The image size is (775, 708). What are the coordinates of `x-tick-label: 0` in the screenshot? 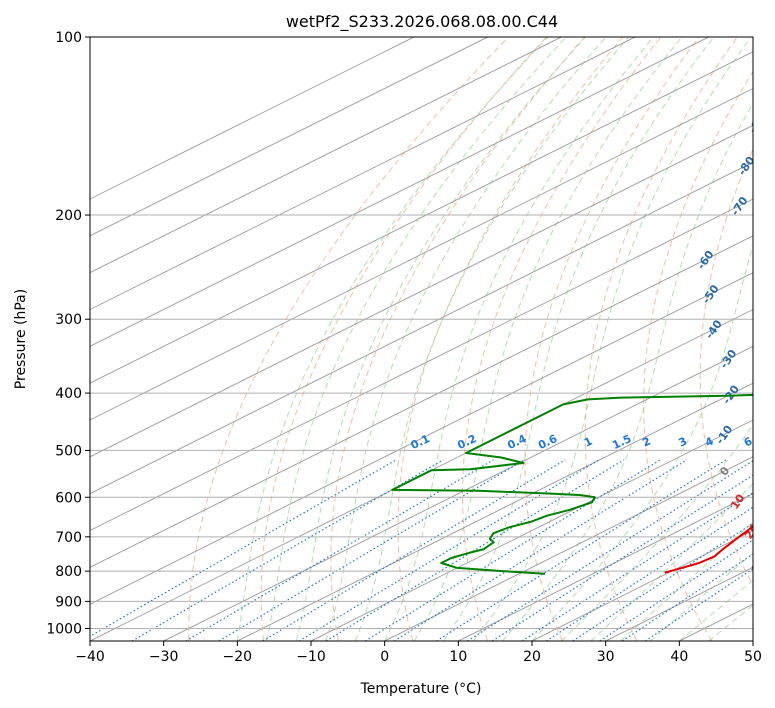 It's located at (384, 657).